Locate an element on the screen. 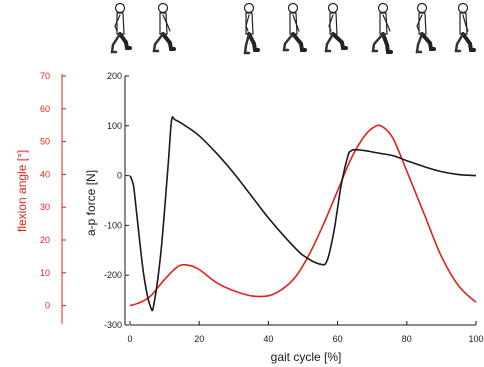 Image resolution: width=484 pixels, height=367 pixels. flexion-axis-title: flexion angle [°] is located at coordinates (22, 191).